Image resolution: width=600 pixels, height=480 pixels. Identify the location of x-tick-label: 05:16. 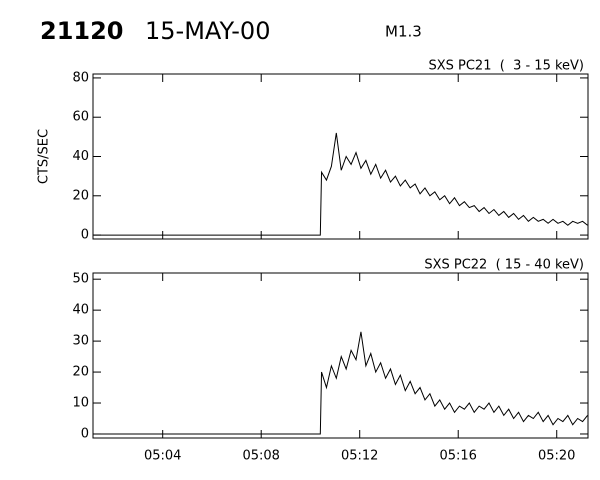
(457, 456).